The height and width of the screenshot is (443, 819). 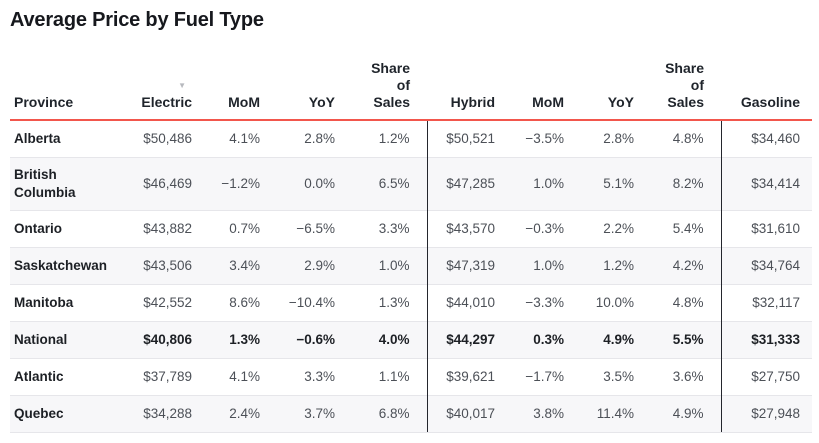 I want to click on cell-share_electric: 4.0%, so click(x=383, y=339).